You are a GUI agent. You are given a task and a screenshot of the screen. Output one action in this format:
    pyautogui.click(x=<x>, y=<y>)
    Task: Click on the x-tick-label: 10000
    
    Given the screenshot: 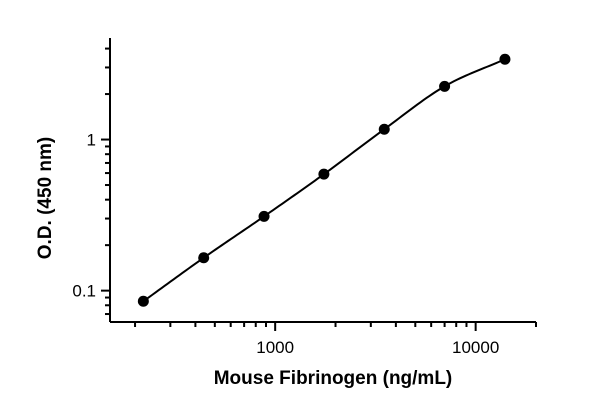 What is the action you would take?
    pyautogui.click(x=475, y=347)
    